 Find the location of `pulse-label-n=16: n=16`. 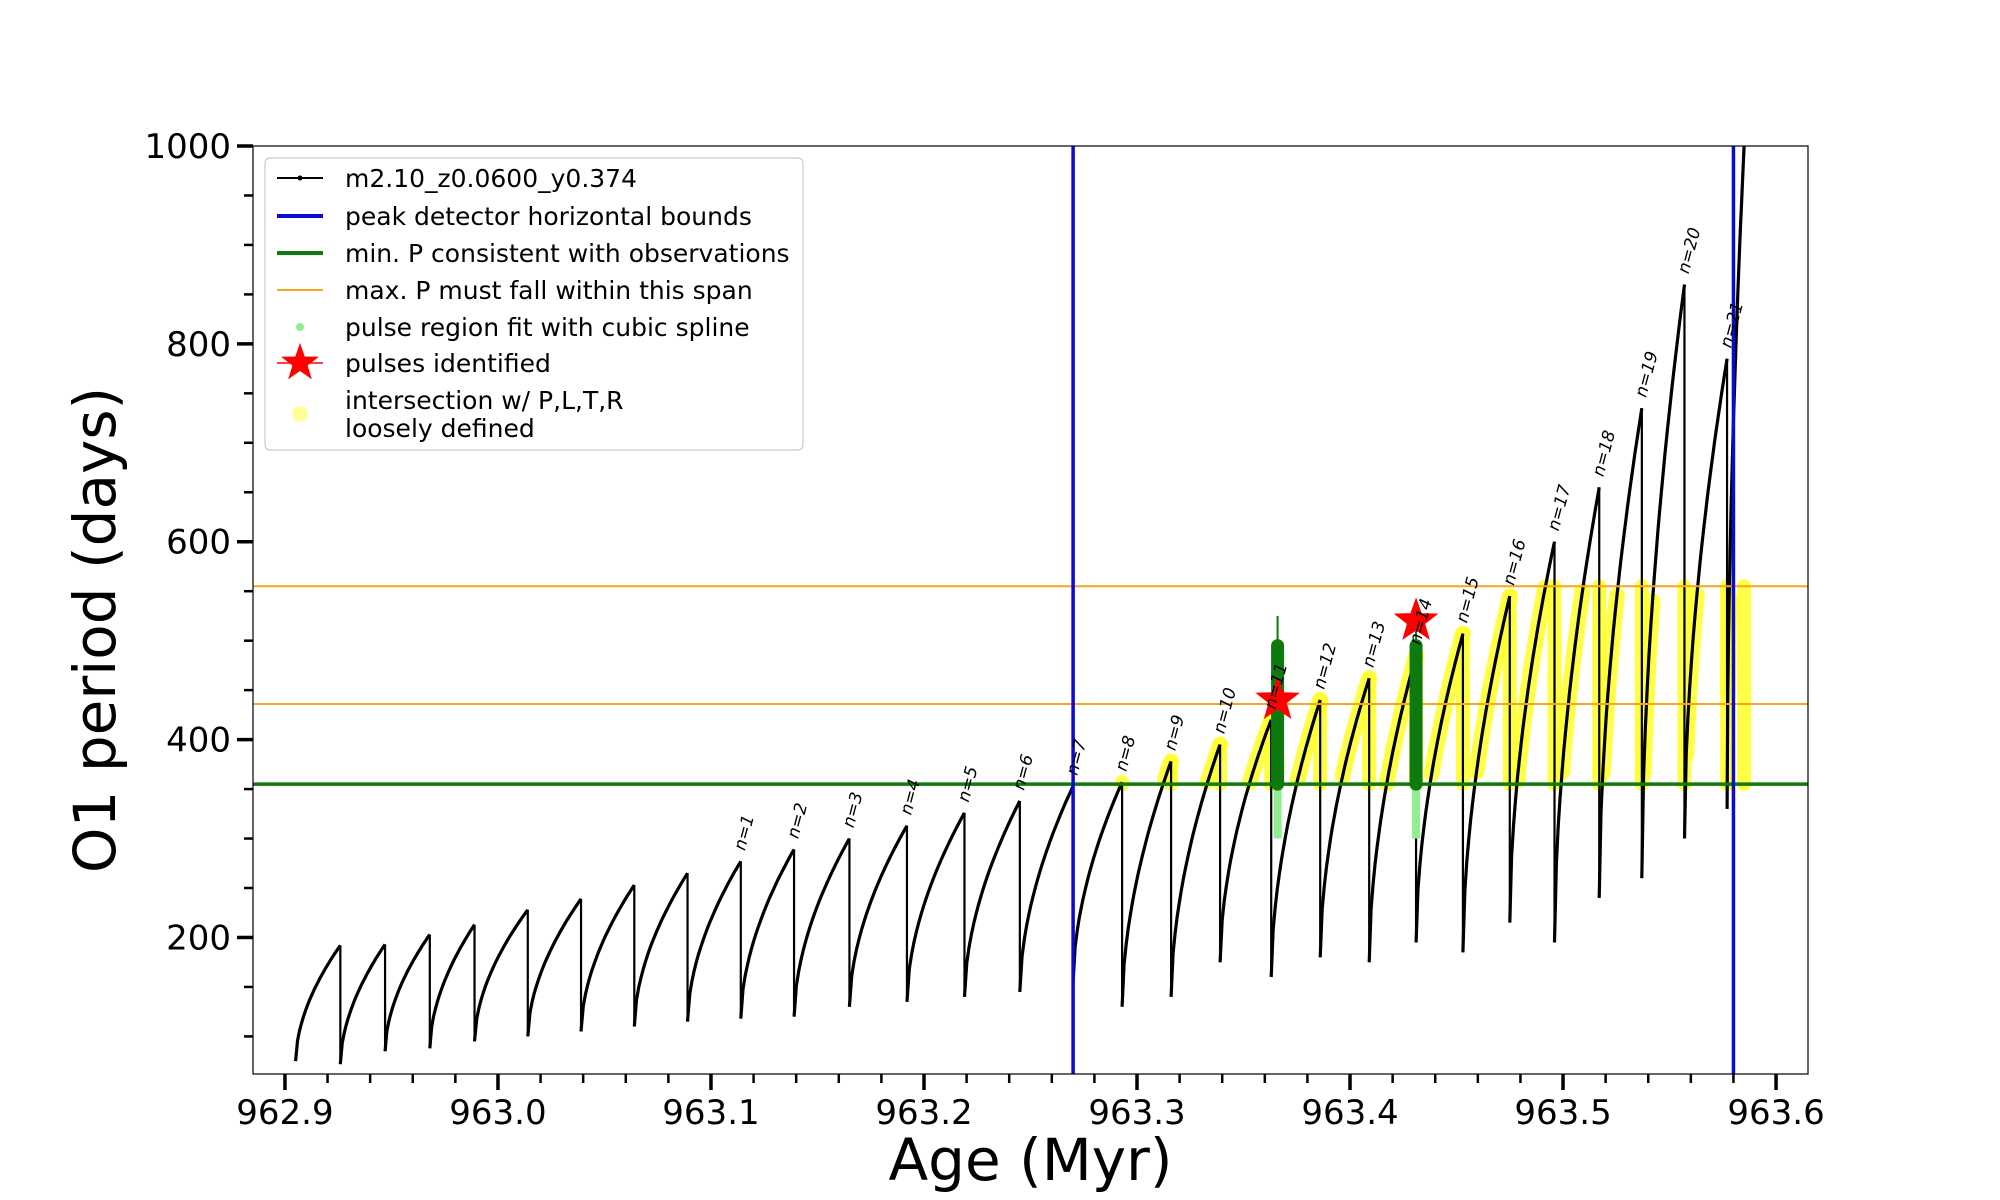

pulse-label-n=16: n=16 is located at coordinates (1514, 562).